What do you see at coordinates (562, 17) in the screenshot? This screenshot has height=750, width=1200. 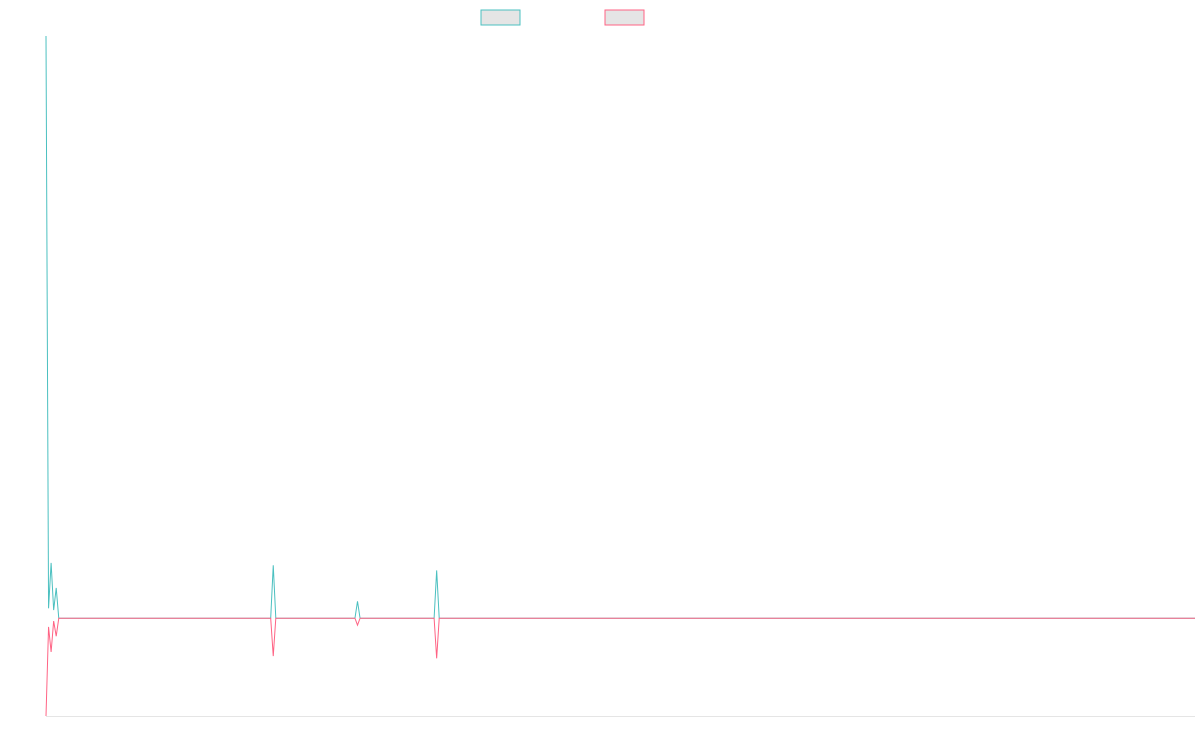 I see `legend` at bounding box center [562, 17].